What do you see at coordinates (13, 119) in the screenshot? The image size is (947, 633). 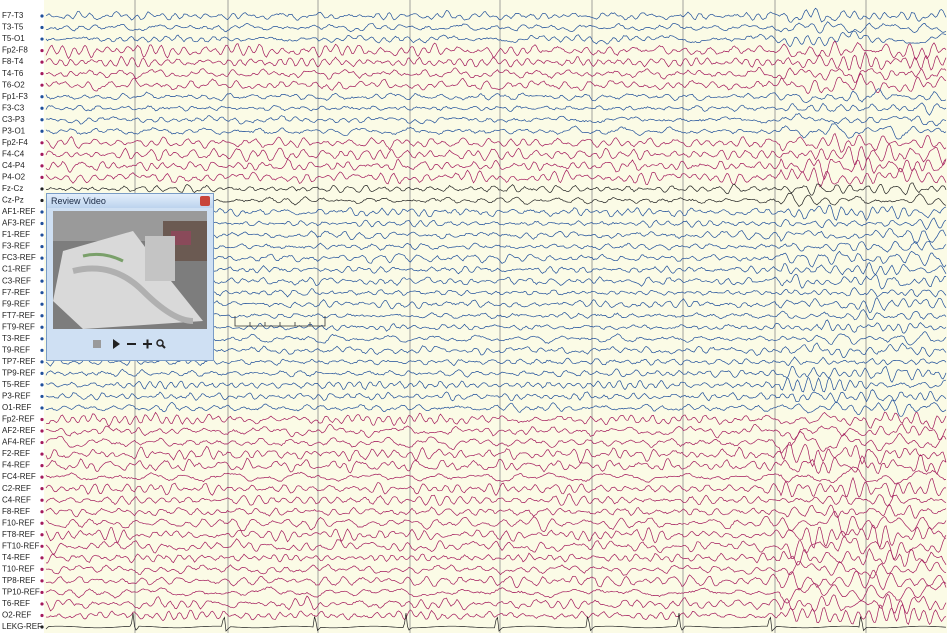 I see `channel-label: C3-P3` at bounding box center [13, 119].